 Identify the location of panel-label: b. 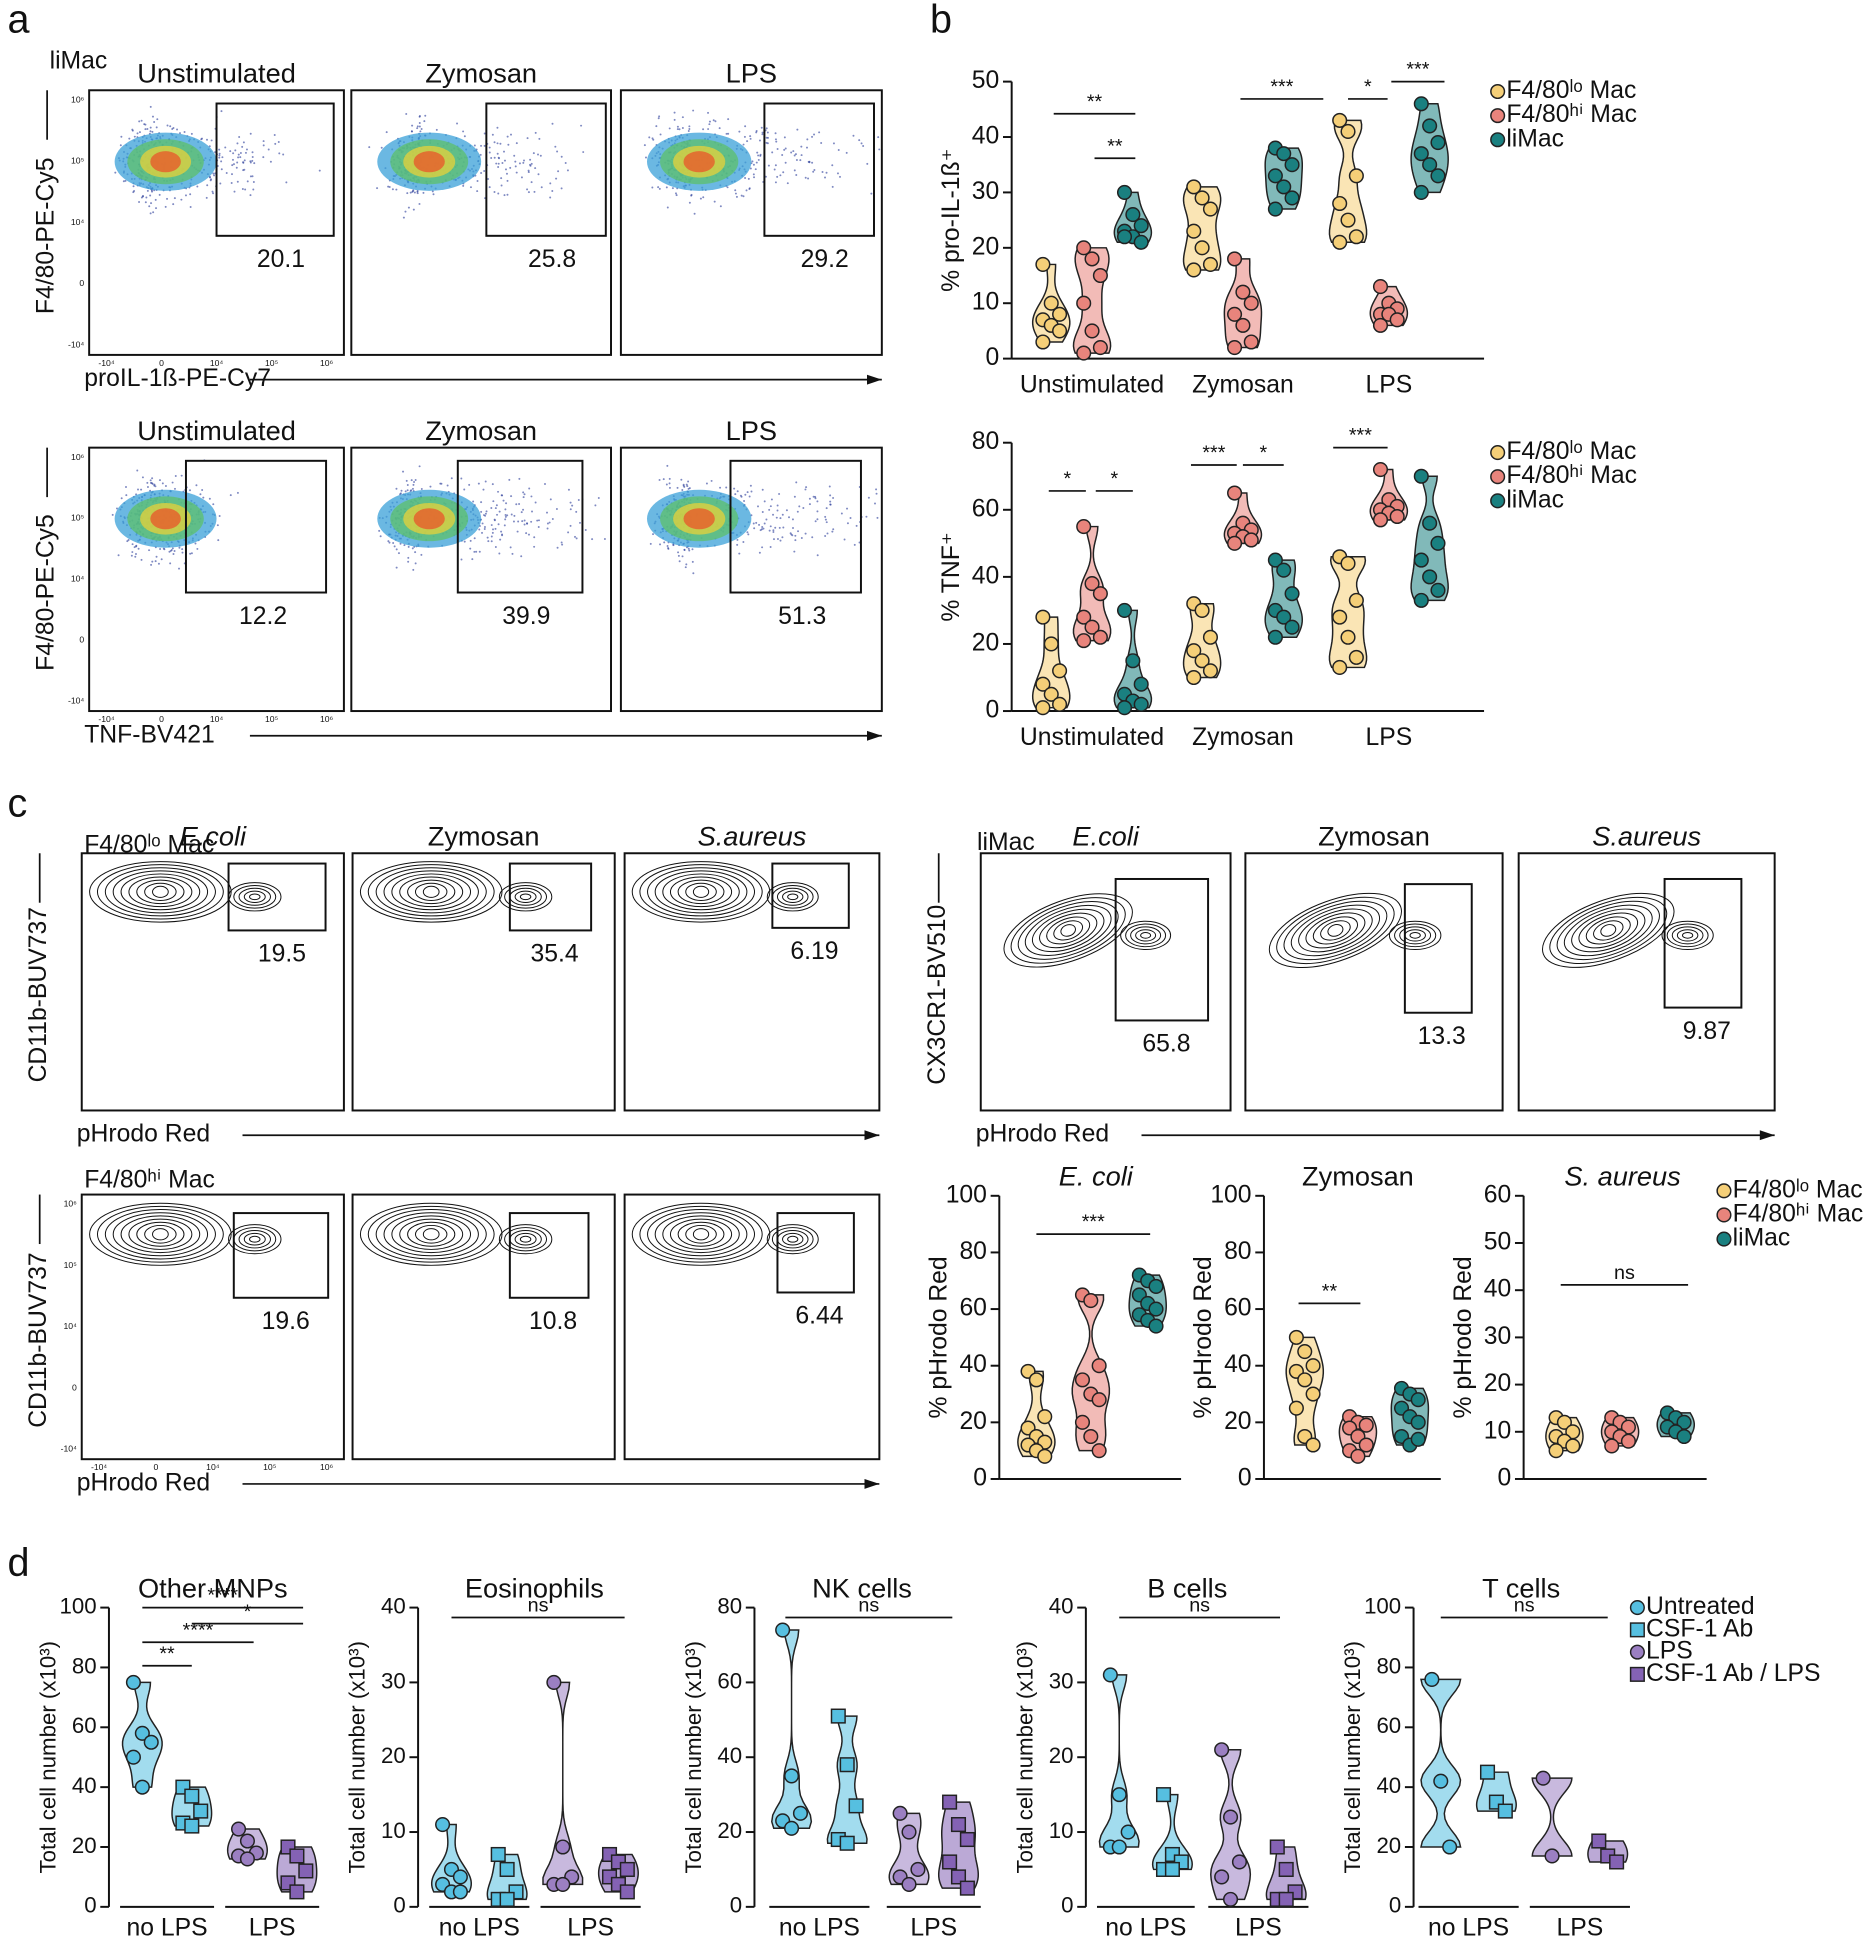
(941, 21).